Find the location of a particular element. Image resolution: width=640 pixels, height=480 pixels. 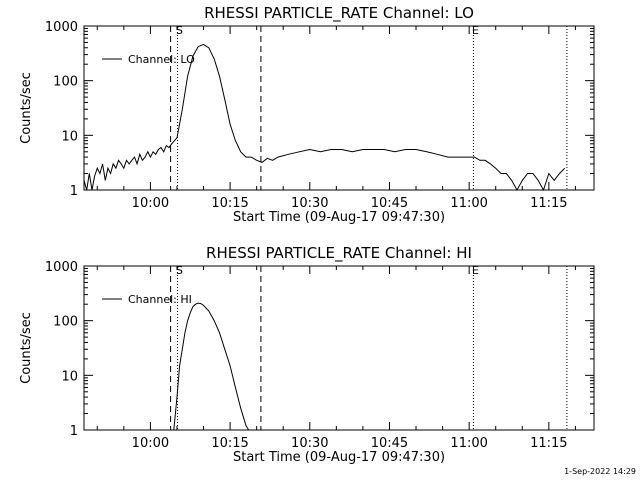

series-line is located at coordinates (211, 366).